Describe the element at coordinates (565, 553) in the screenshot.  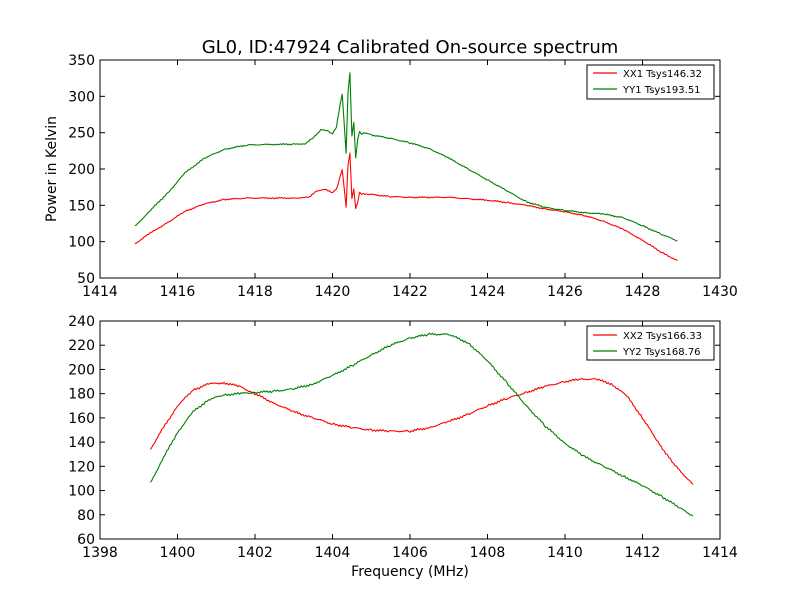
I see `bottom-xtick-label: 1410` at that location.